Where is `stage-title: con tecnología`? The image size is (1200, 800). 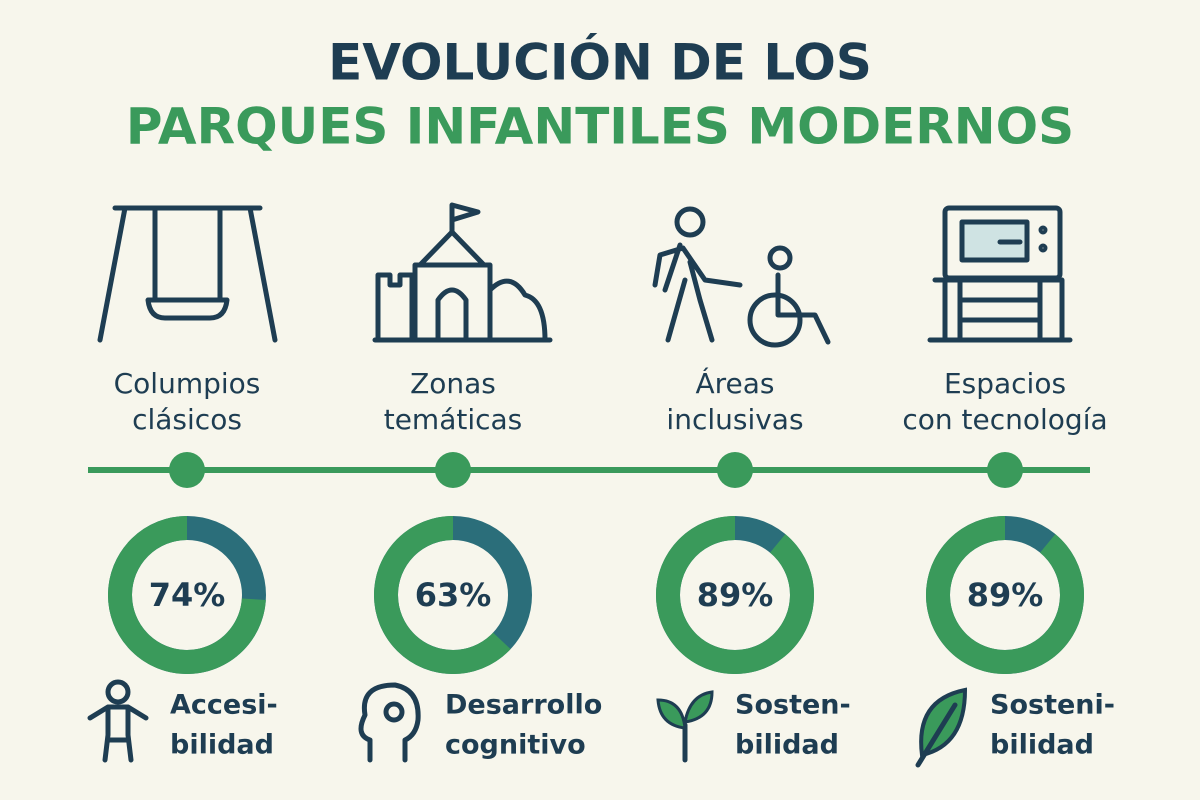 stage-title: con tecnología is located at coordinates (1004, 419).